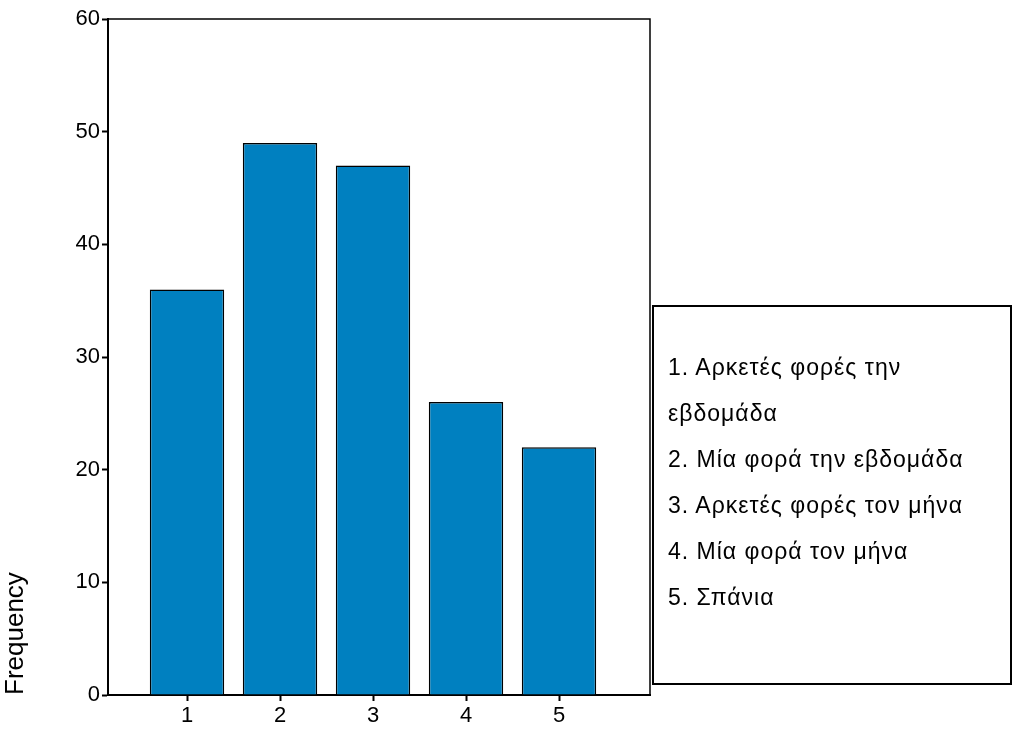  Describe the element at coordinates (187, 715) in the screenshot. I see `x-tick-label: 1` at that location.